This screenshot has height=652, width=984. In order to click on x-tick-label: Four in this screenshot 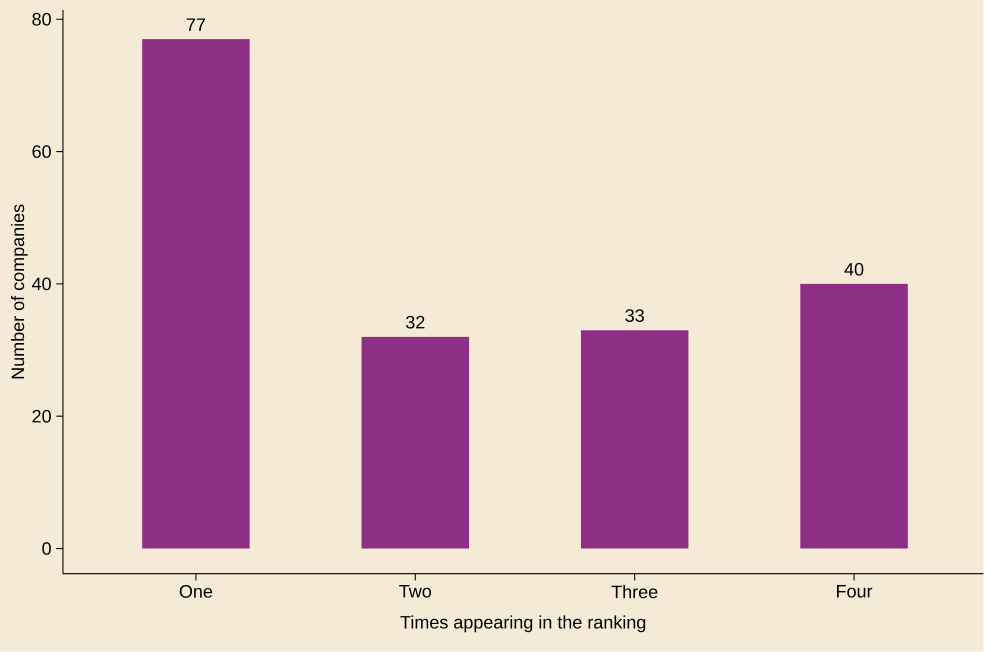, I will do `click(854, 591)`.